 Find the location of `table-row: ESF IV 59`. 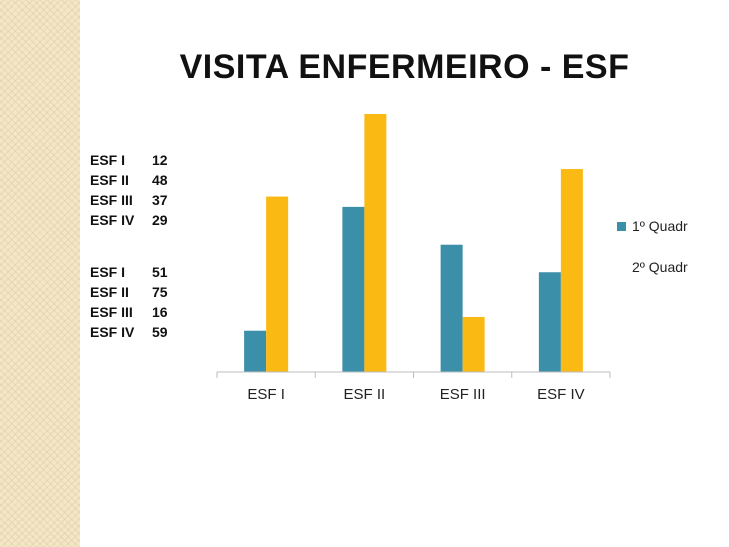

table-row: ESF IV 59 is located at coordinates (133, 332).